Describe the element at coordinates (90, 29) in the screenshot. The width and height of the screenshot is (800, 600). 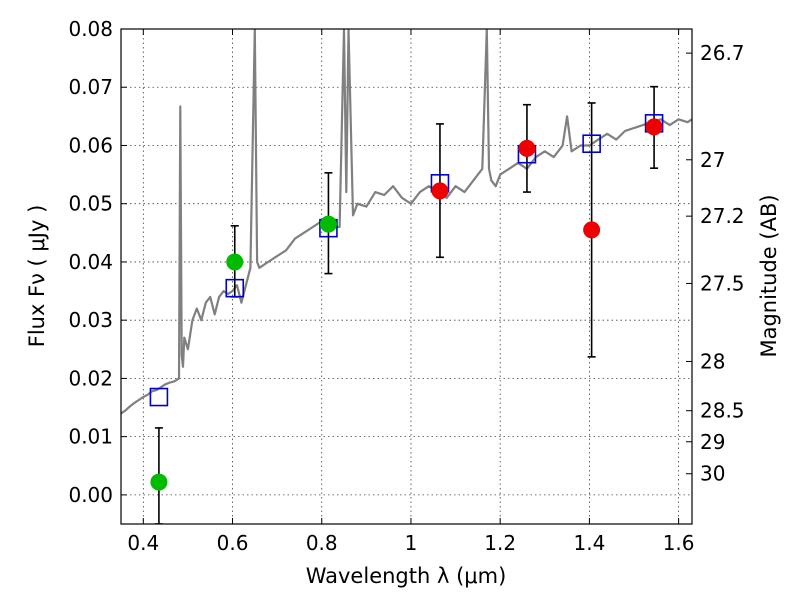
I see `y-tick-label: 0.08` at that location.